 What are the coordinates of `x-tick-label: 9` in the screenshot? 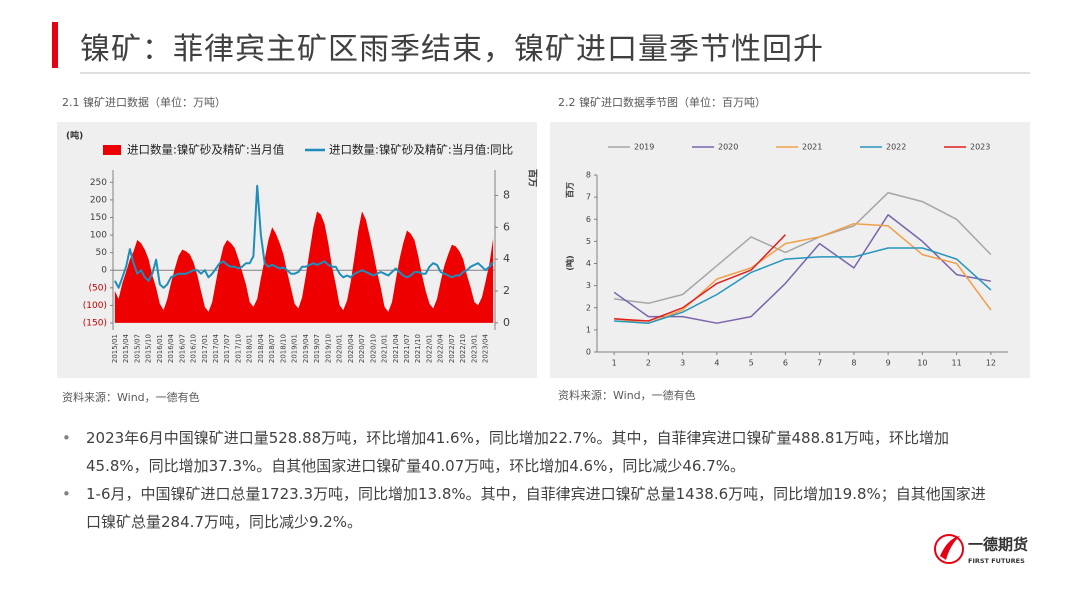 It's located at (888, 363).